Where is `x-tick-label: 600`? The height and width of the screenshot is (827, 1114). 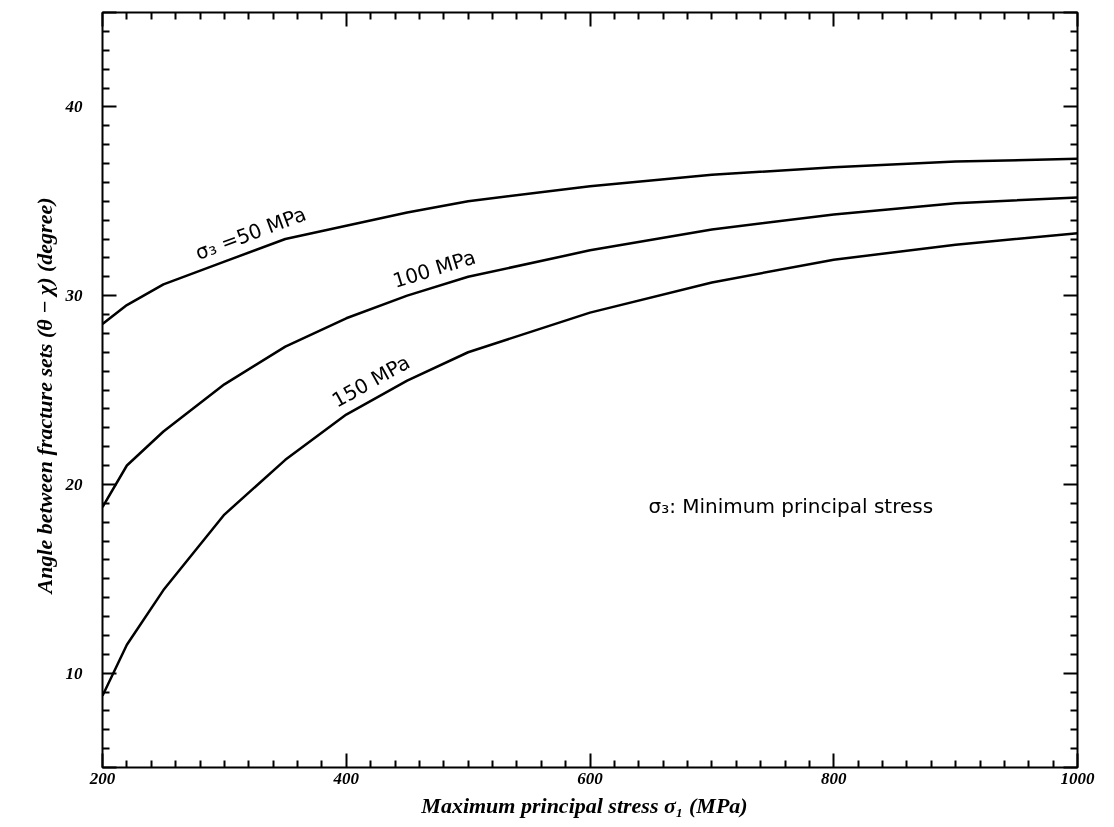 x-tick-label: 600 is located at coordinates (590, 778).